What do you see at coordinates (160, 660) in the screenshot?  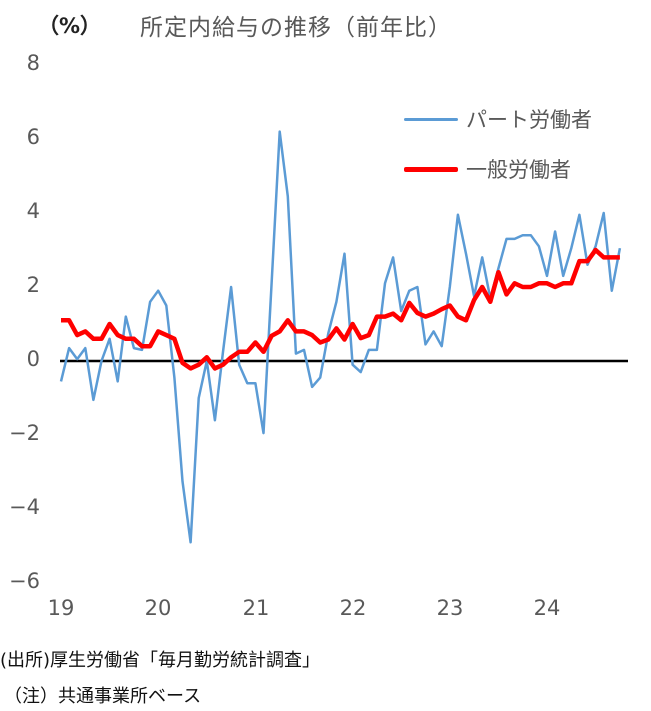 I see `source-note: (出所)厚生労働省「毎月勤労統計調査」` at bounding box center [160, 660].